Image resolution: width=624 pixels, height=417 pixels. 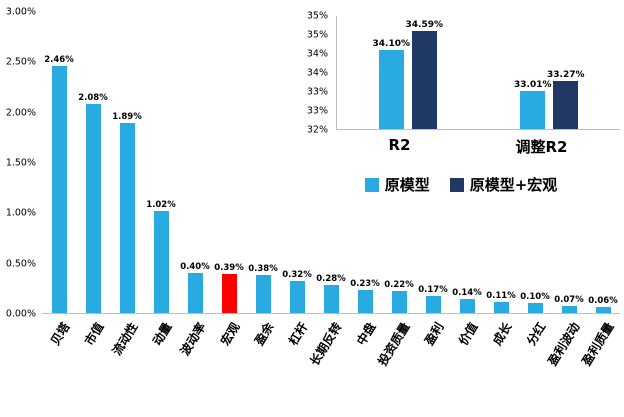 I want to click on legend-item: 原模型+宏观, so click(x=503, y=184).